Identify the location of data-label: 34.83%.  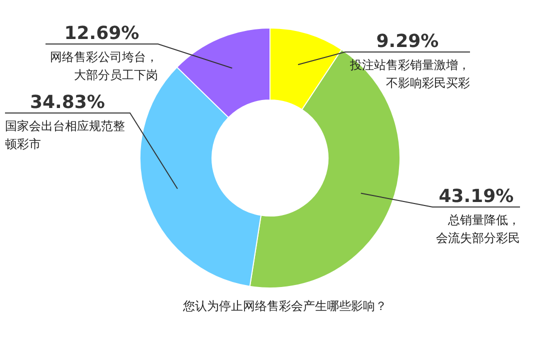
(67, 102).